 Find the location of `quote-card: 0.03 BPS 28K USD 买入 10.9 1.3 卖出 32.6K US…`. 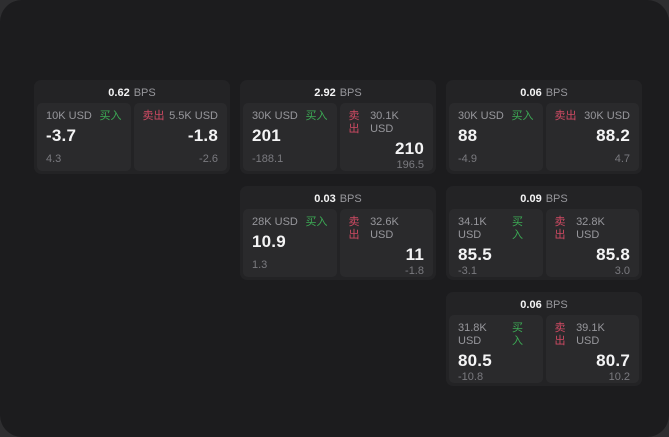

quote-card: 0.03 BPS 28K USD 买入 10.9 1.3 卖出 32.6K US… is located at coordinates (338, 233).